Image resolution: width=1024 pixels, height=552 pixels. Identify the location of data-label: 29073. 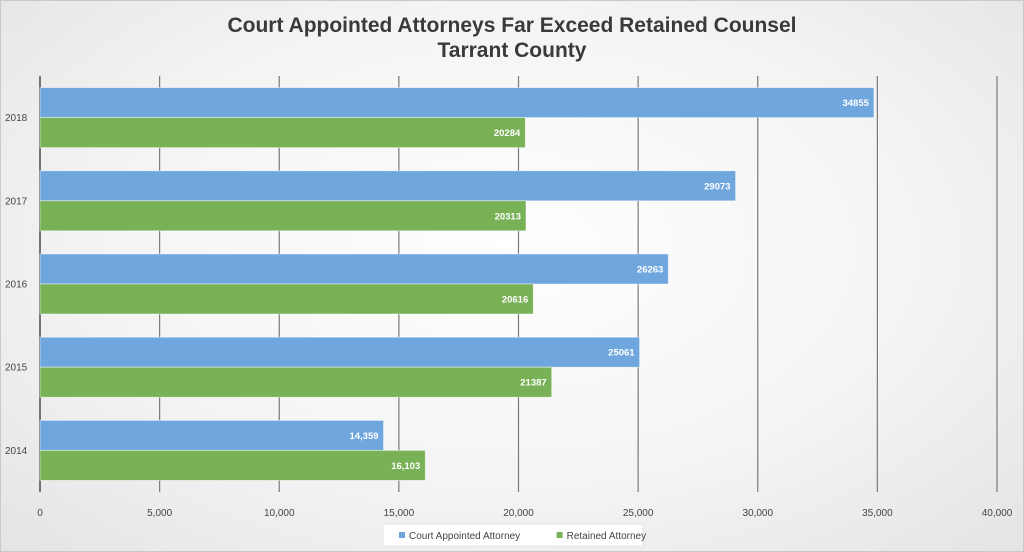
(717, 186).